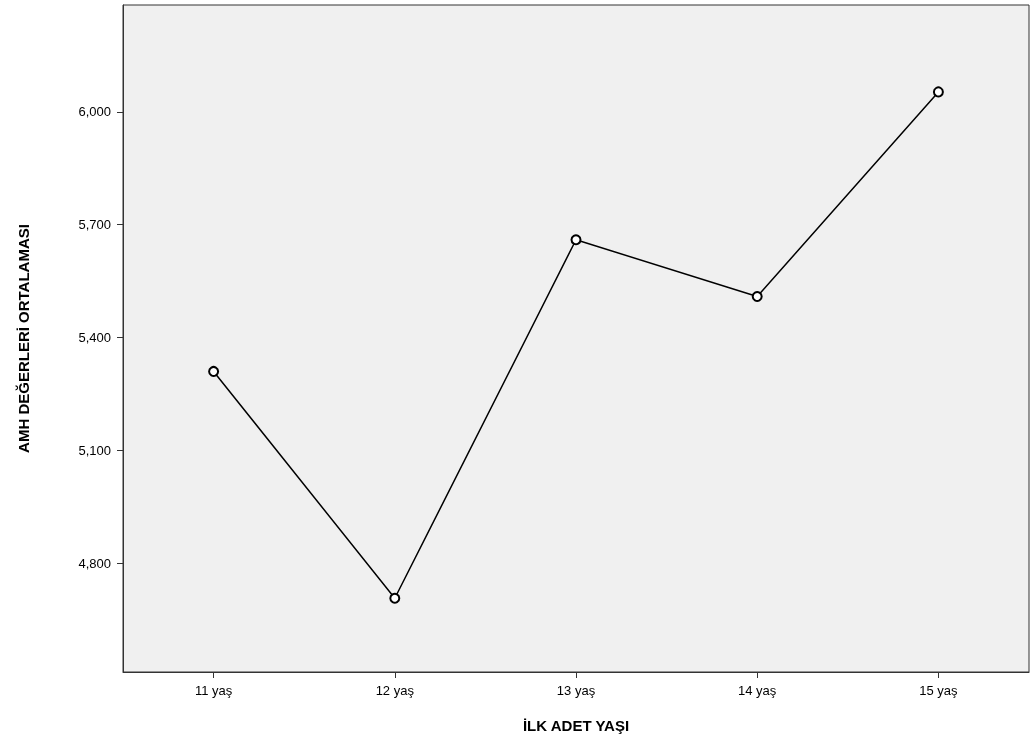 Image resolution: width=1030 pixels, height=751 pixels. What do you see at coordinates (94, 450) in the screenshot?
I see `y-tick-label: 5,100` at bounding box center [94, 450].